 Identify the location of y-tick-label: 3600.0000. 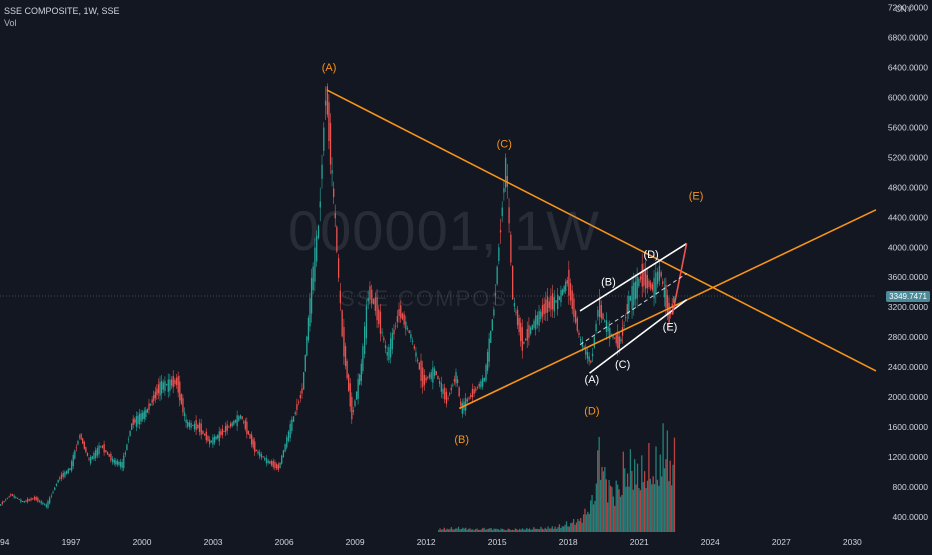
(908, 277).